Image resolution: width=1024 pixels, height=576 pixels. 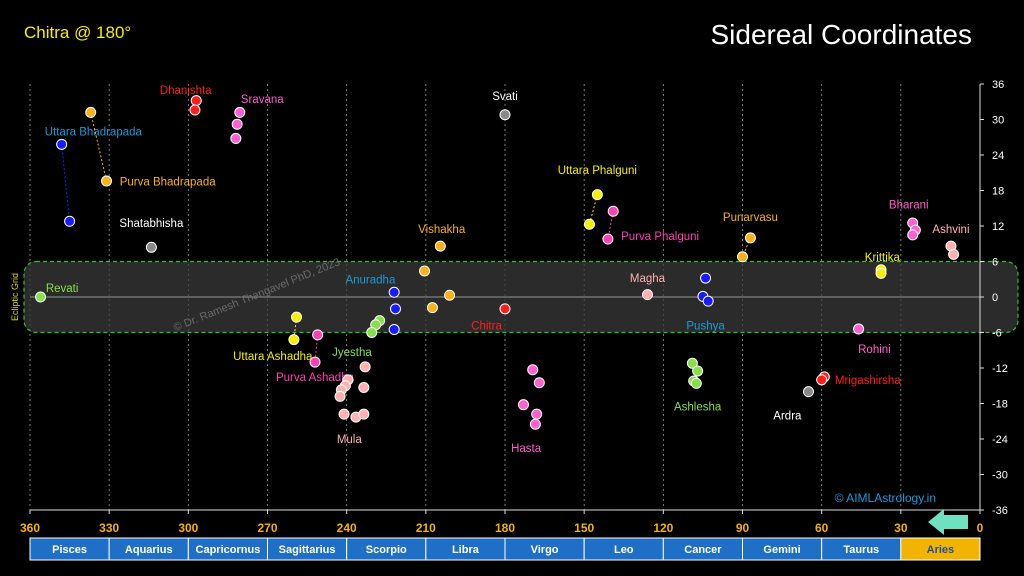 I want to click on series-svati: Svati, so click(x=505, y=106).